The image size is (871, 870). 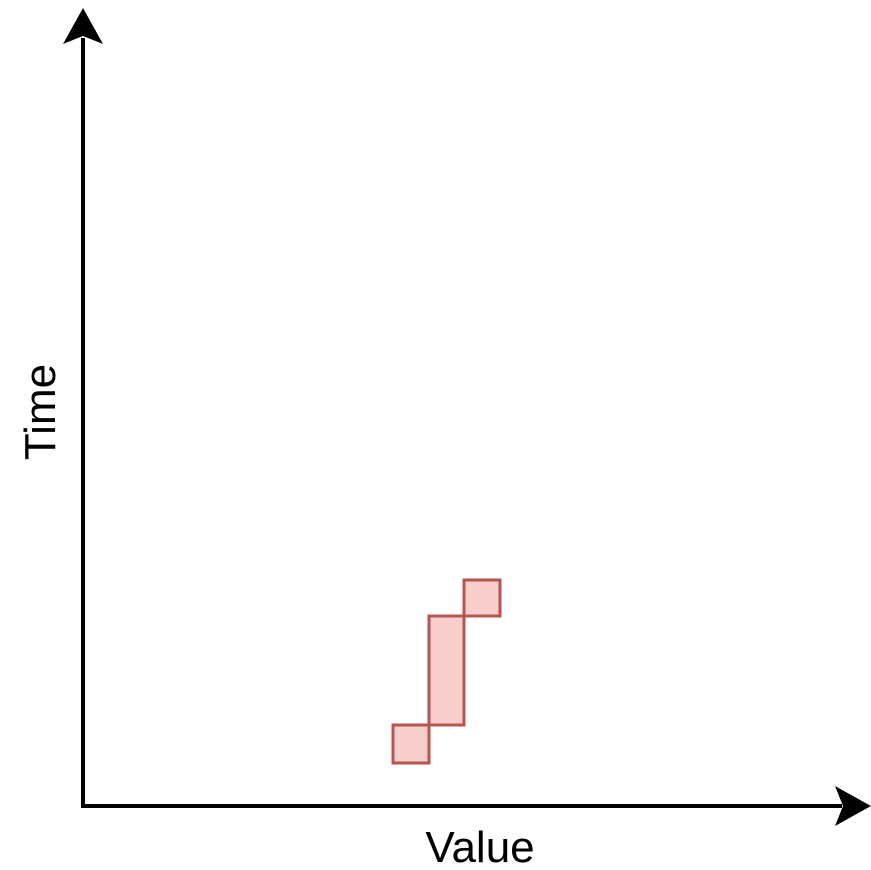 I want to click on x-axis, so click(x=476, y=806).